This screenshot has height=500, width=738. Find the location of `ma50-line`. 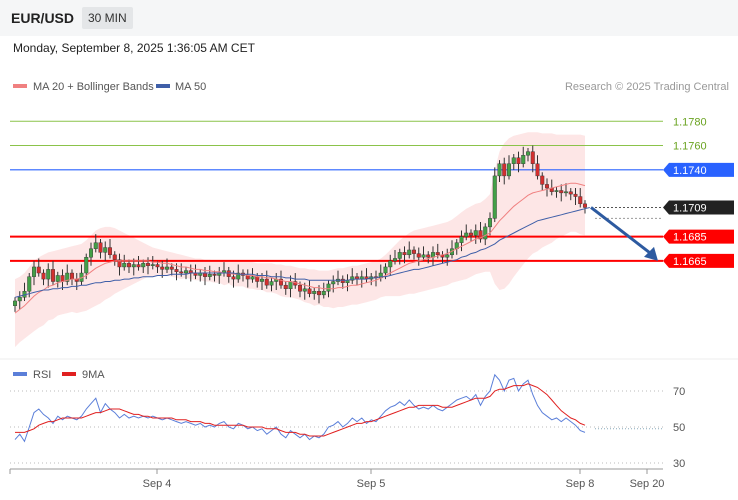

ma50-line is located at coordinates (302, 252).